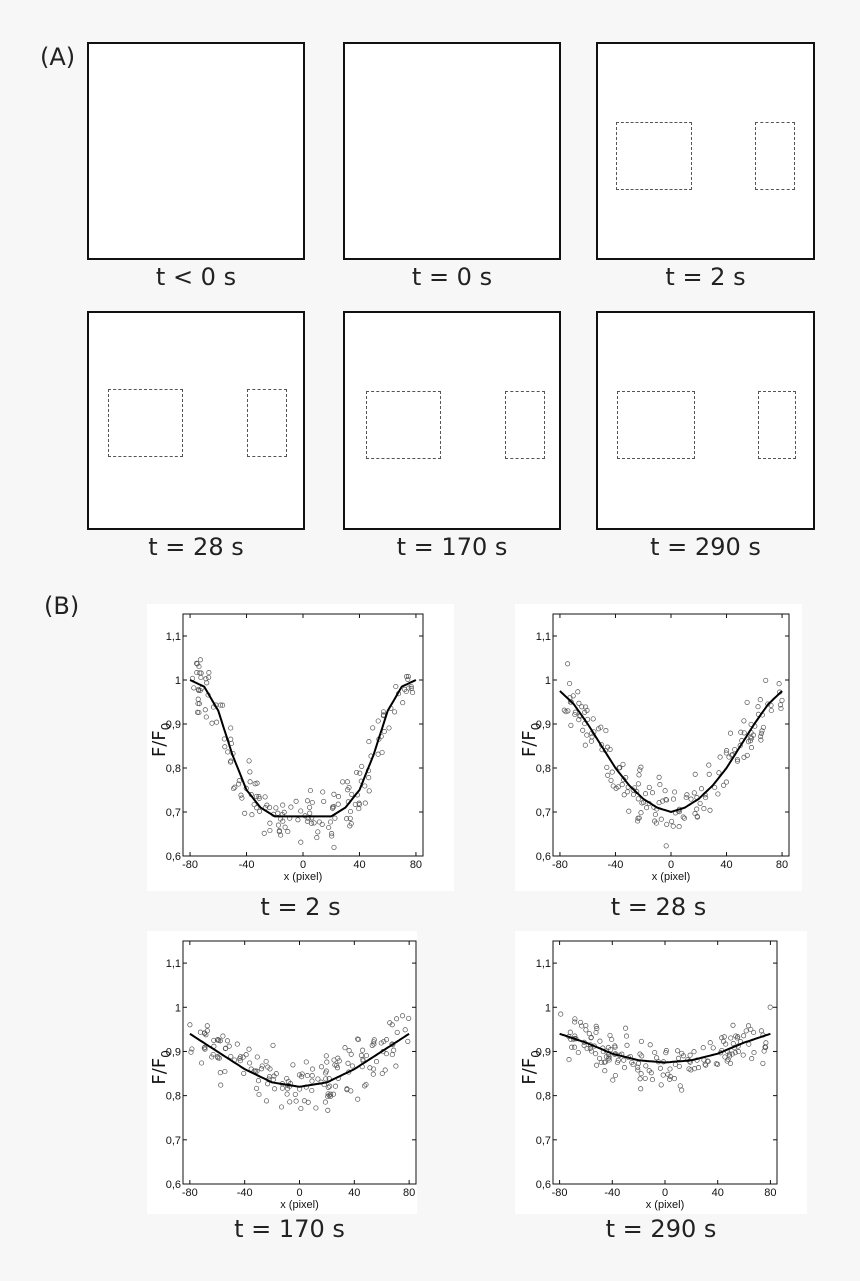  I want to click on profile-chart-2: 0,60,70,80,911,1-80 -40 0 40 80x (pixel)F/F0, so click(654, 748).